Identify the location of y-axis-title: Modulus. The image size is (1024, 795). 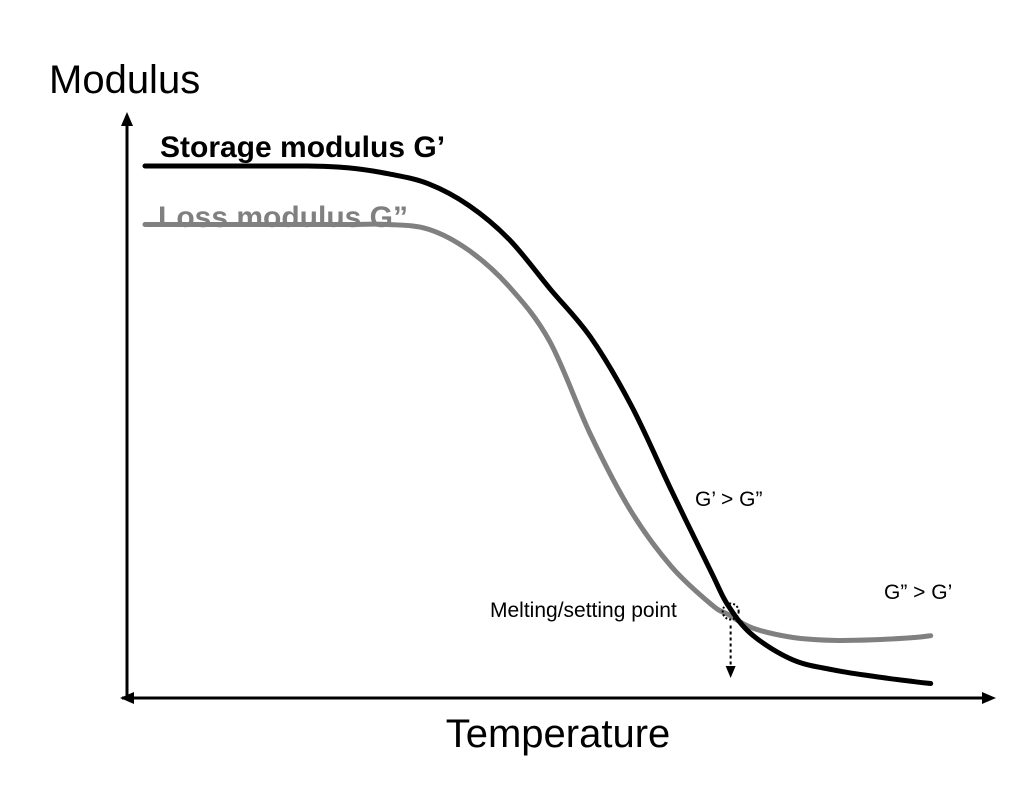
(124, 80).